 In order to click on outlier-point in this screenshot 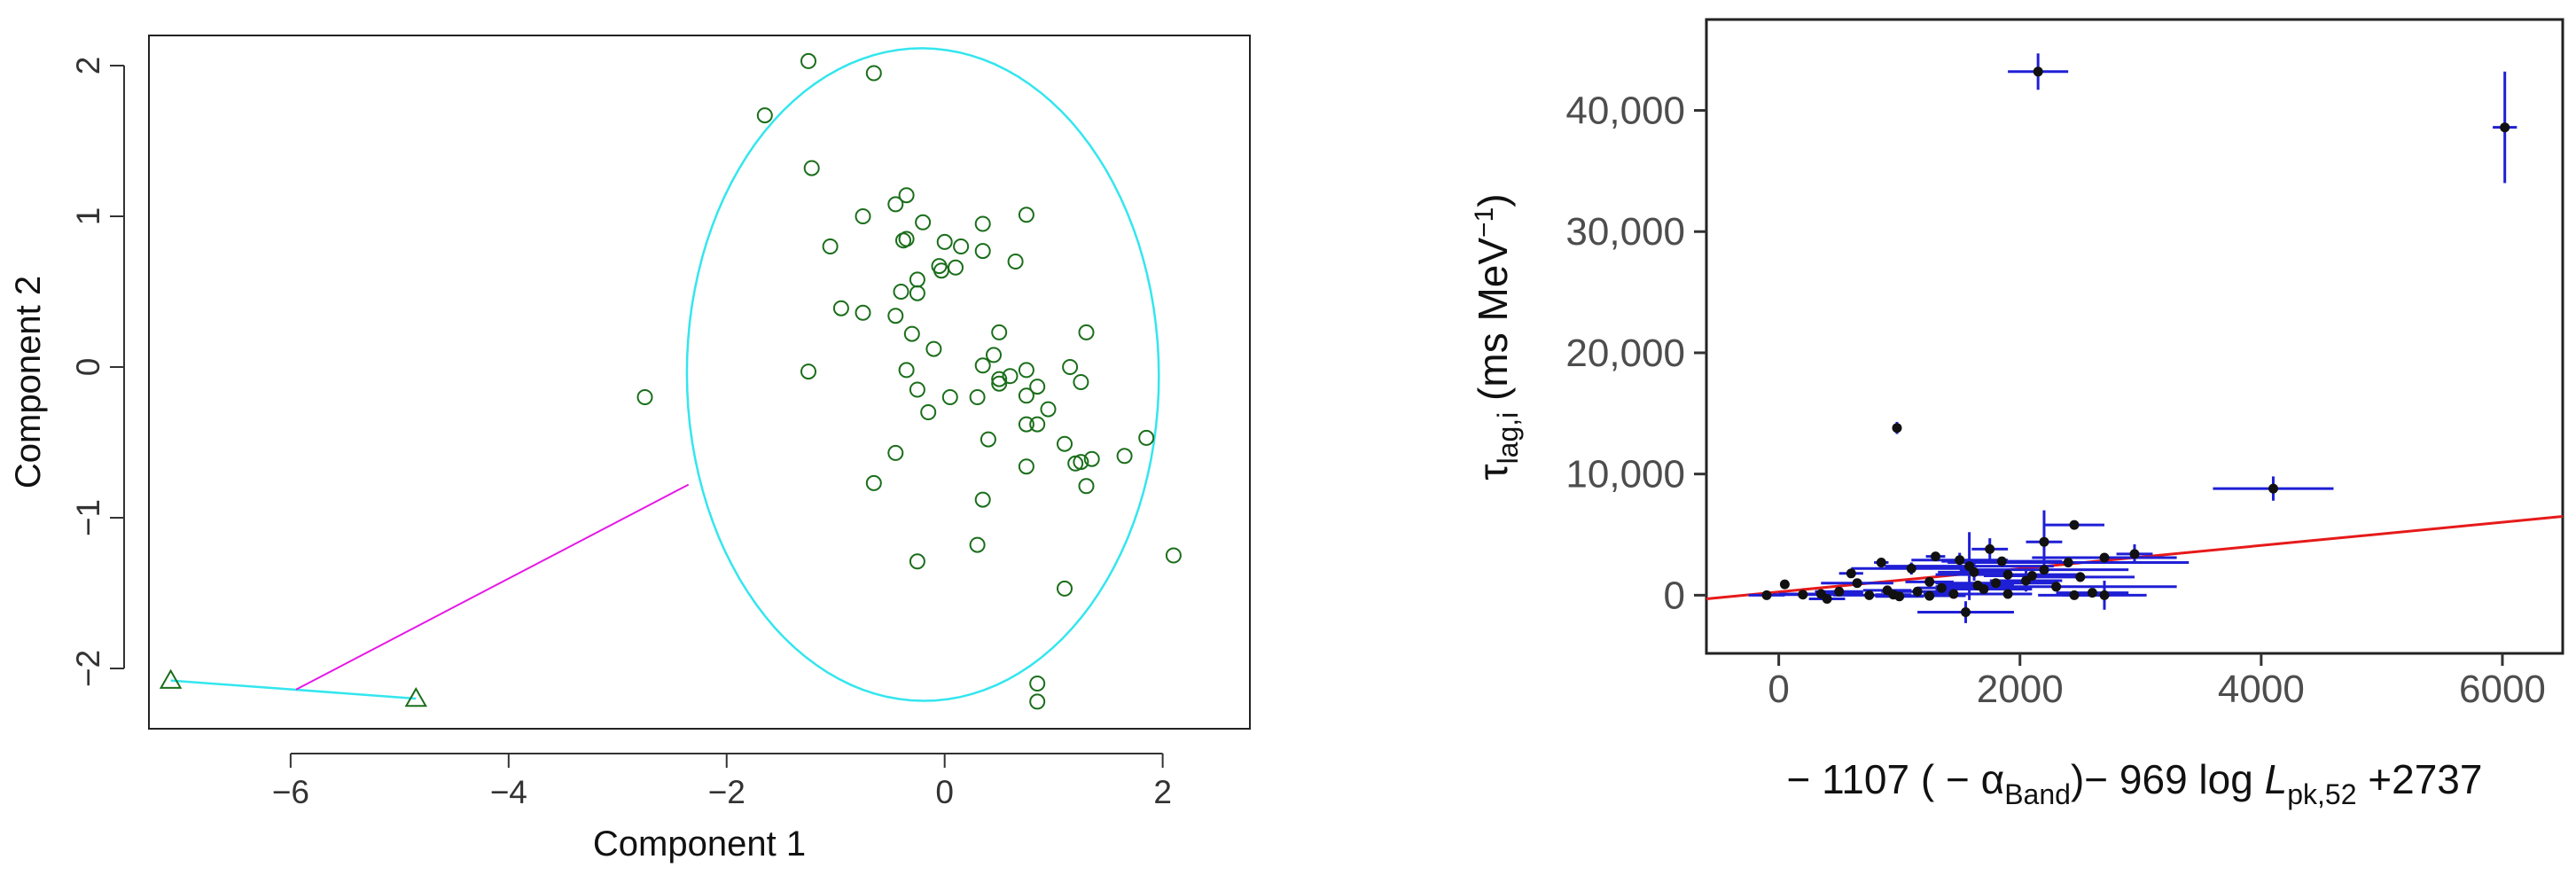, I will do `click(416, 696)`.